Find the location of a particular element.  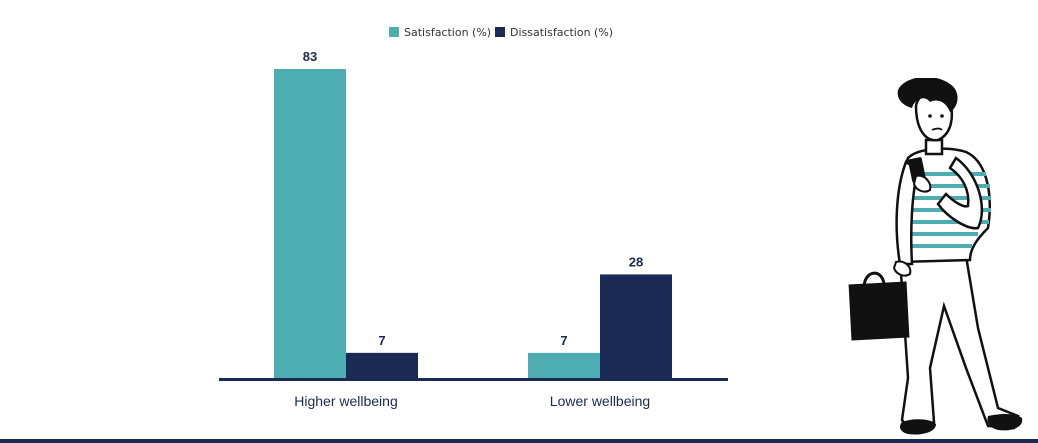

bar-dissatisfaction-higher-wellbeing is located at coordinates (382, 365).